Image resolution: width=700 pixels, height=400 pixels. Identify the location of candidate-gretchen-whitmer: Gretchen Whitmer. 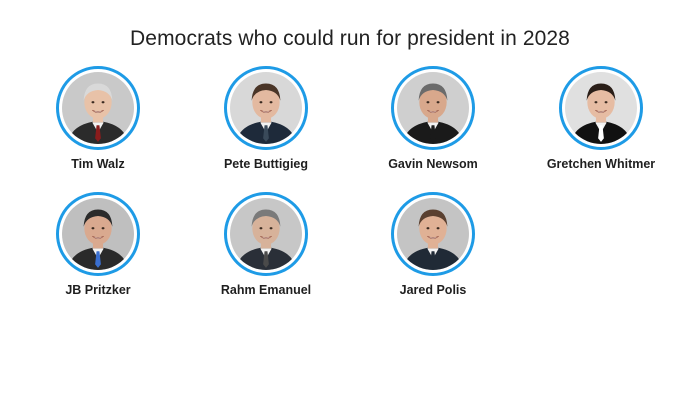
(601, 118).